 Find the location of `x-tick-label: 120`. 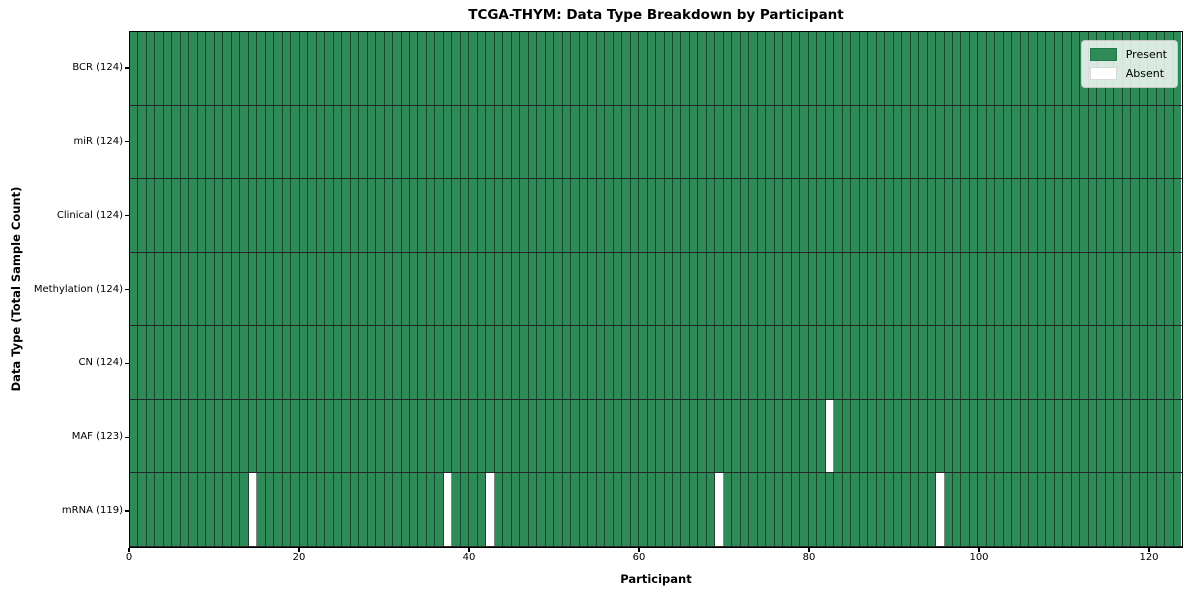

x-tick-label: 120 is located at coordinates (1149, 557).